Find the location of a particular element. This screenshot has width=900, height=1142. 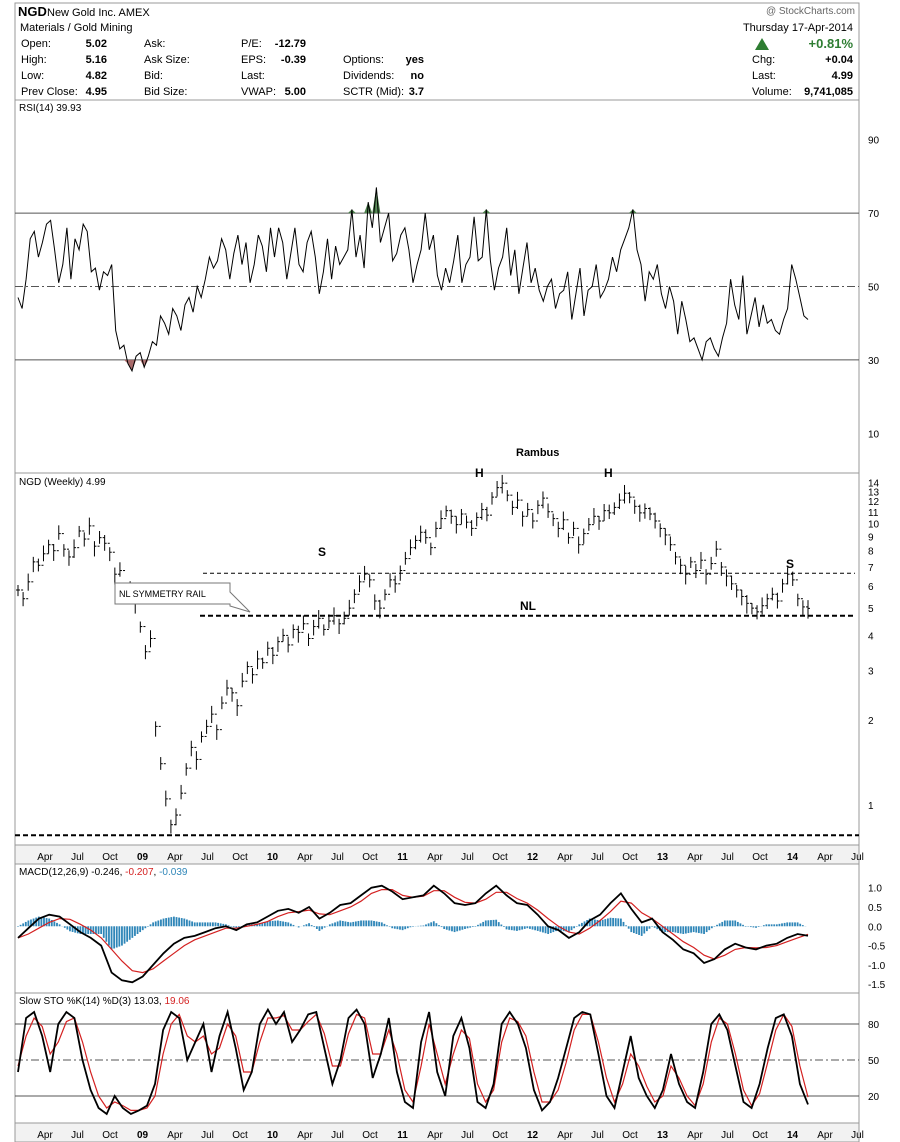

x-tick-label: 12 is located at coordinates (533, 1135).